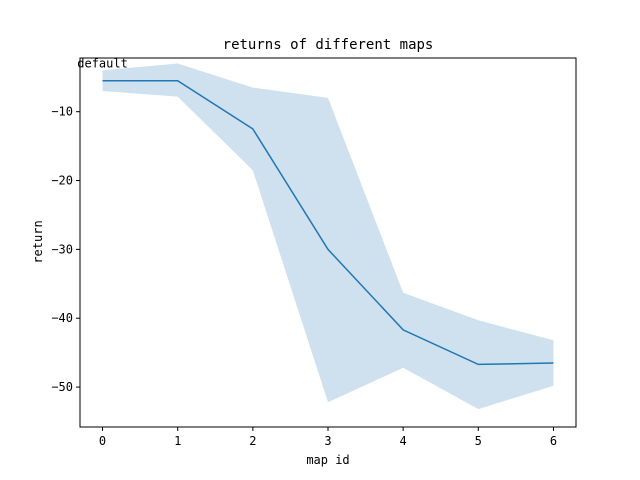 The height and width of the screenshot is (480, 640). Describe the element at coordinates (102, 441) in the screenshot. I see `x-tick-label: 0` at that location.